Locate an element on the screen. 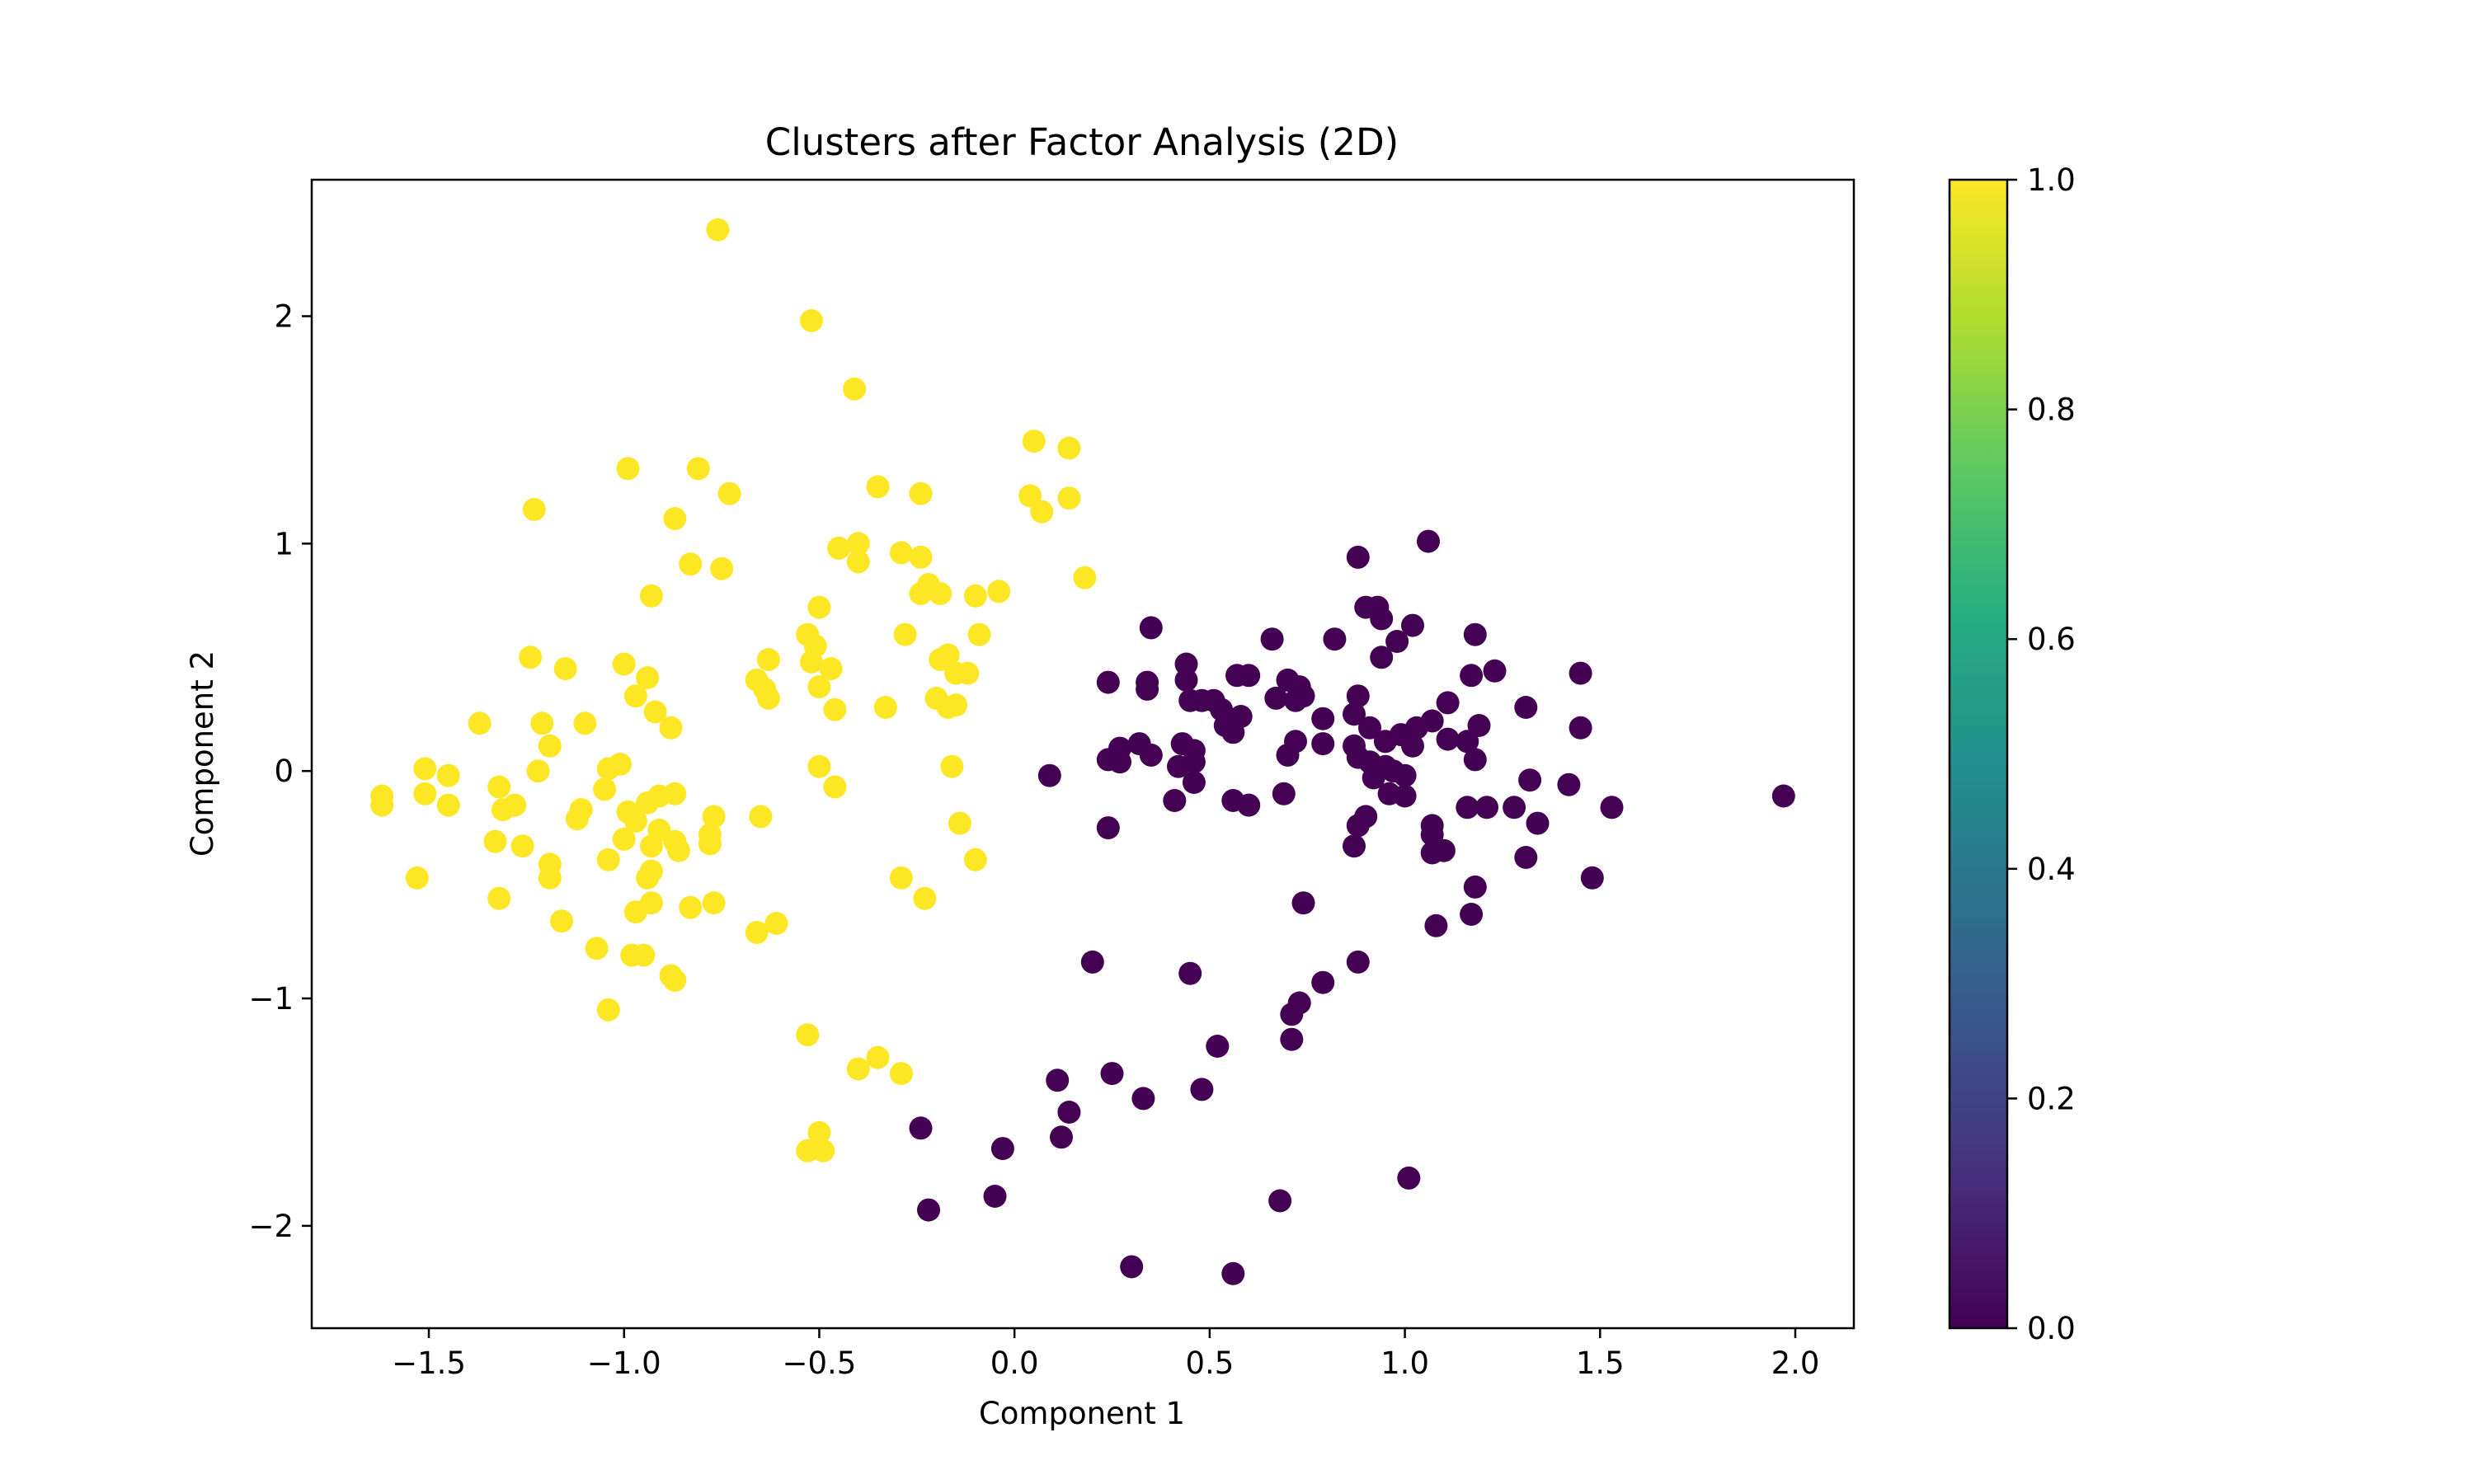 The height and width of the screenshot is (1484, 2474). colorbar-tick-label: 0.6 is located at coordinates (2051, 639).